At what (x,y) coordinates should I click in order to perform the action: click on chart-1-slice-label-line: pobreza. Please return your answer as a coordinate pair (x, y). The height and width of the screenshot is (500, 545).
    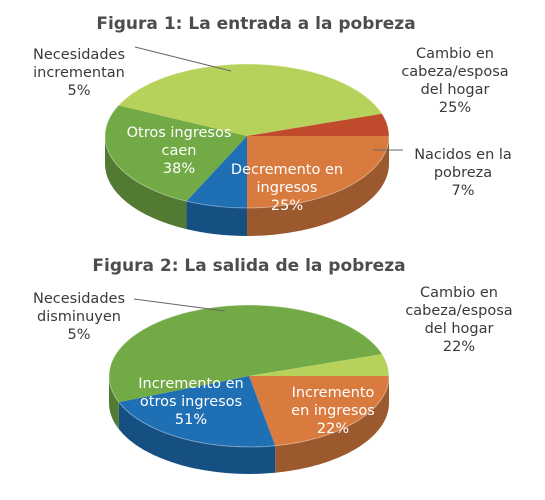
    Looking at the image, I should click on (463, 173).